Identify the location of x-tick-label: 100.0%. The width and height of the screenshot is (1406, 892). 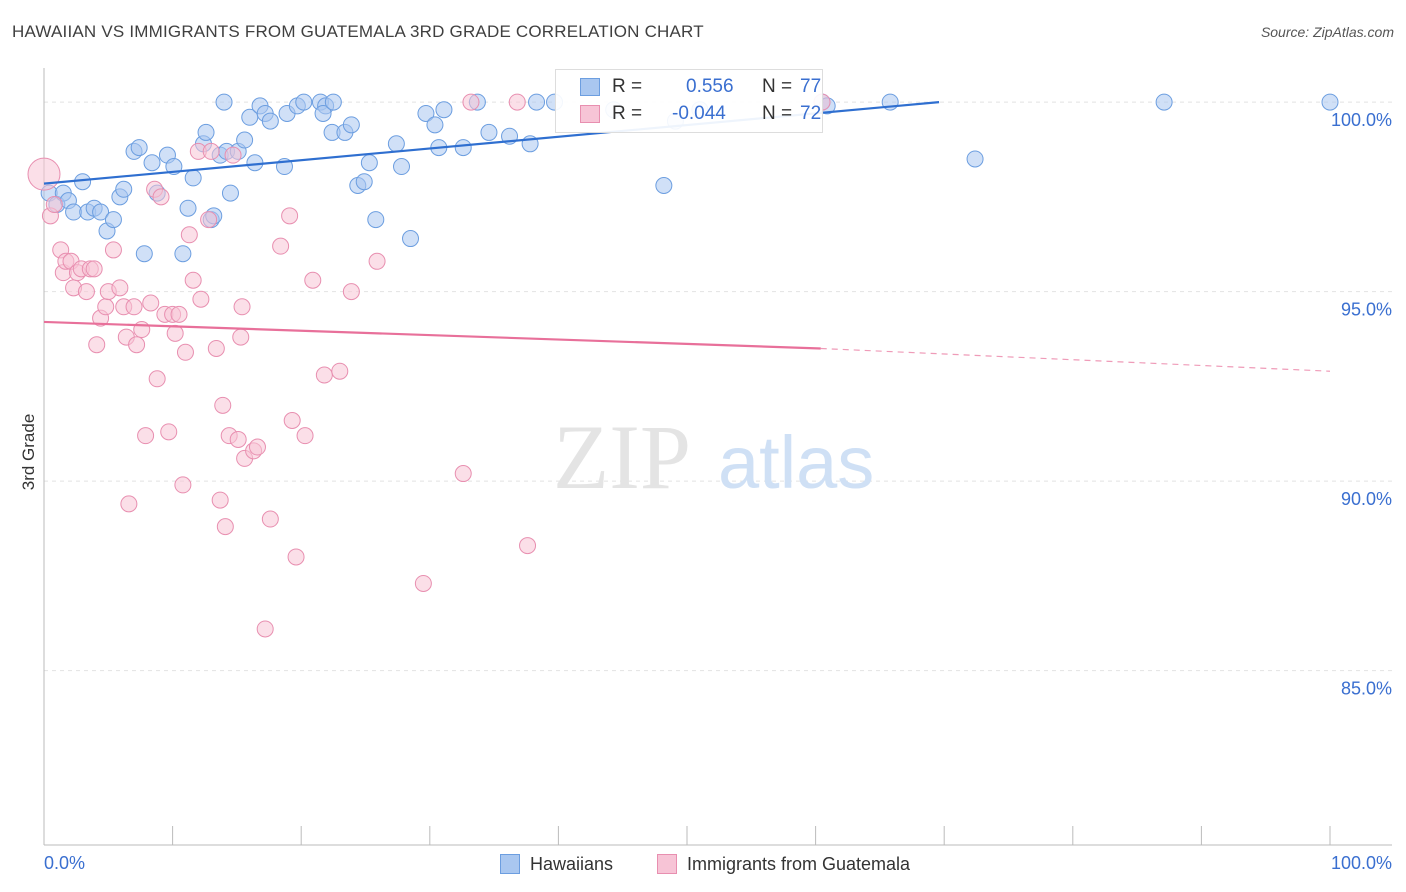
(1361, 863).